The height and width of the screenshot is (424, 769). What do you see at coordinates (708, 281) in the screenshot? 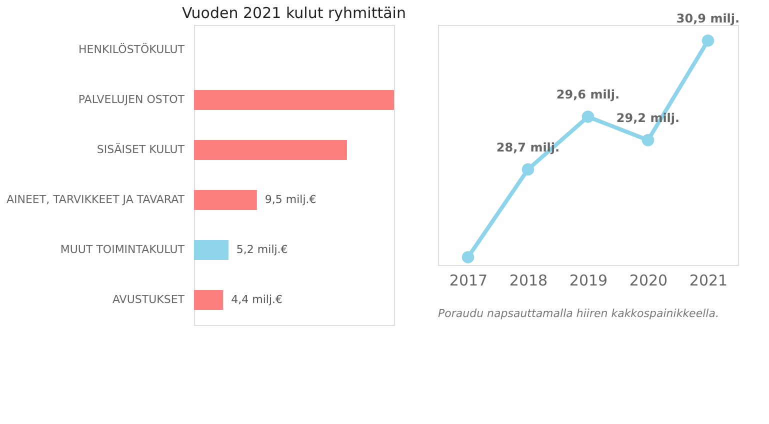
I see `x-tick-label: 2021` at bounding box center [708, 281].